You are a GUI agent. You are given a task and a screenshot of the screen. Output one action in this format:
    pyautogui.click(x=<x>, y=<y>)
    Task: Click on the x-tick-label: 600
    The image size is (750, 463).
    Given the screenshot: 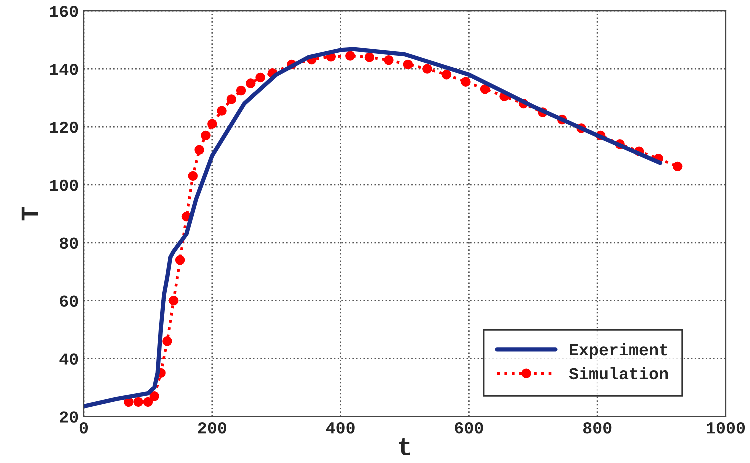 What is the action you would take?
    pyautogui.click(x=469, y=428)
    